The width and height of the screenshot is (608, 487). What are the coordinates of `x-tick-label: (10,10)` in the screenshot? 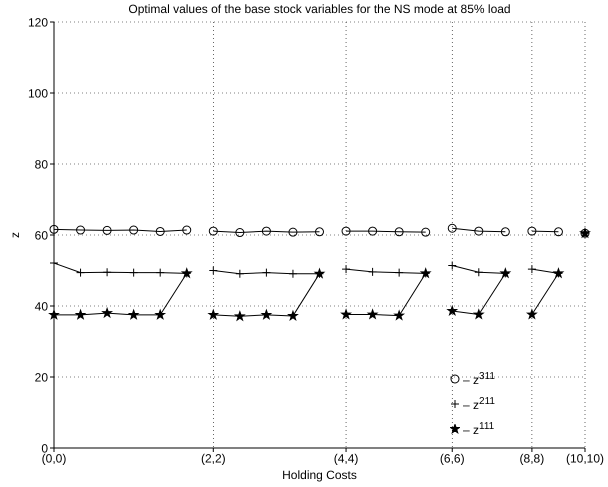 It's located at (585, 459).